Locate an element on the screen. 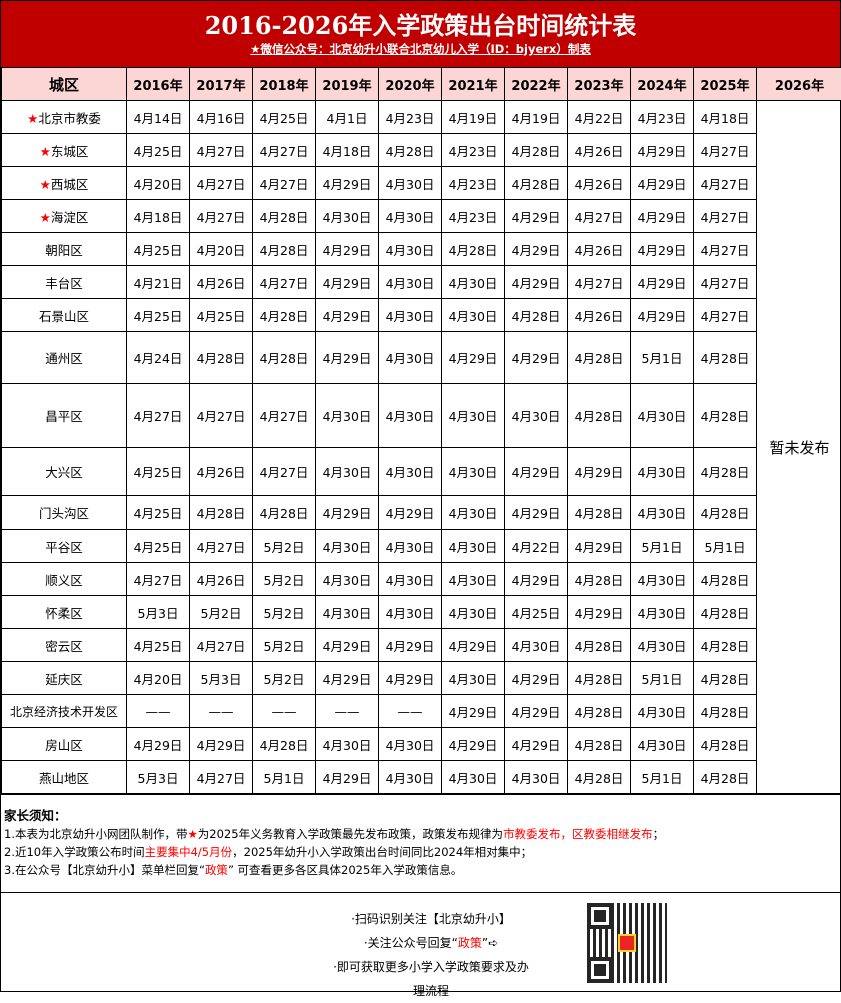 Image resolution: width=841 pixels, height=1003 pixels. note-highlight: 政策 is located at coordinates (216, 870).